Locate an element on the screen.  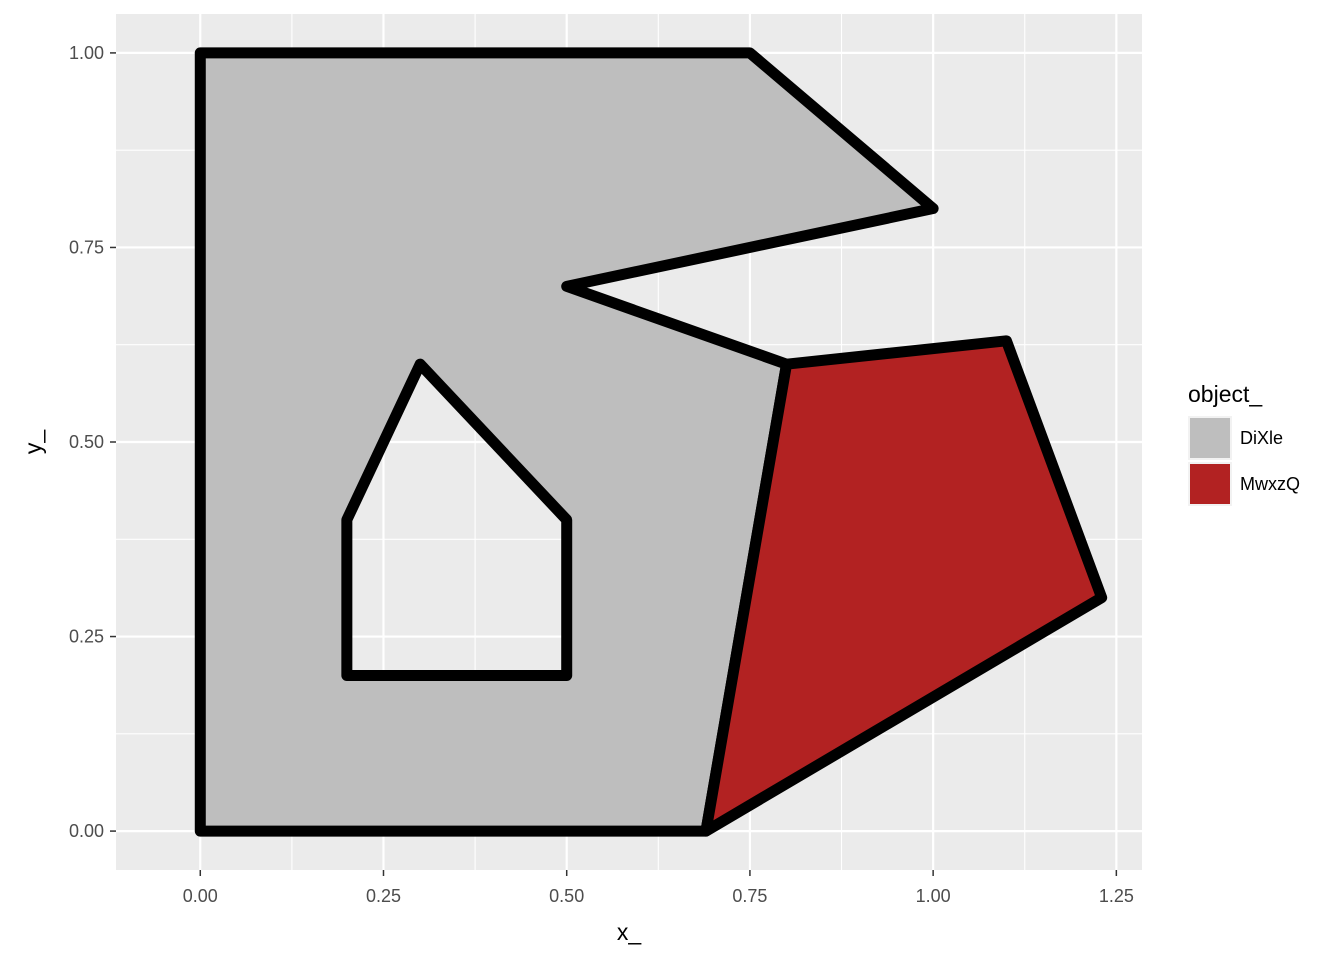
x-tick-label: 1.25 is located at coordinates (1116, 896).